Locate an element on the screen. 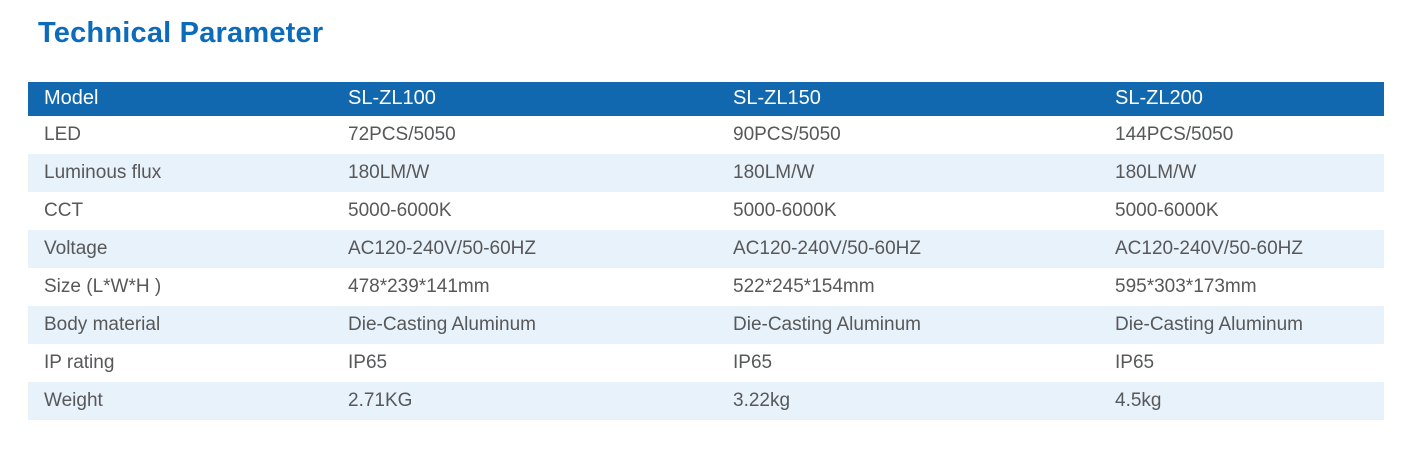 The image size is (1422, 454). row-label: LED is located at coordinates (62, 134).